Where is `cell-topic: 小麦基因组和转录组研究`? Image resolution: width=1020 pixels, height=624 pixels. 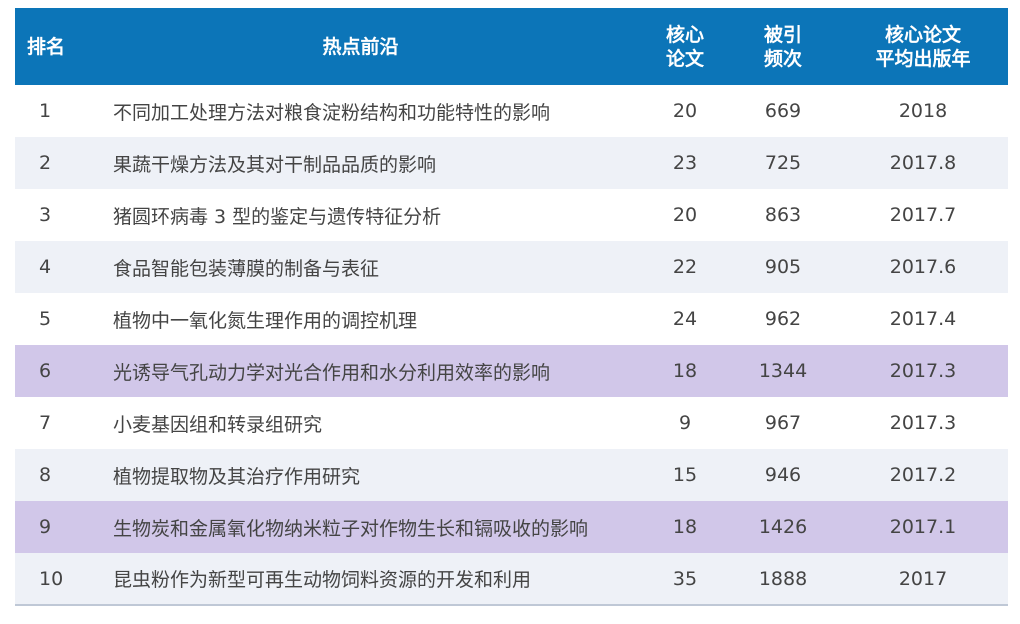
cell-topic: 小麦基因组和转录组研究 is located at coordinates (218, 424).